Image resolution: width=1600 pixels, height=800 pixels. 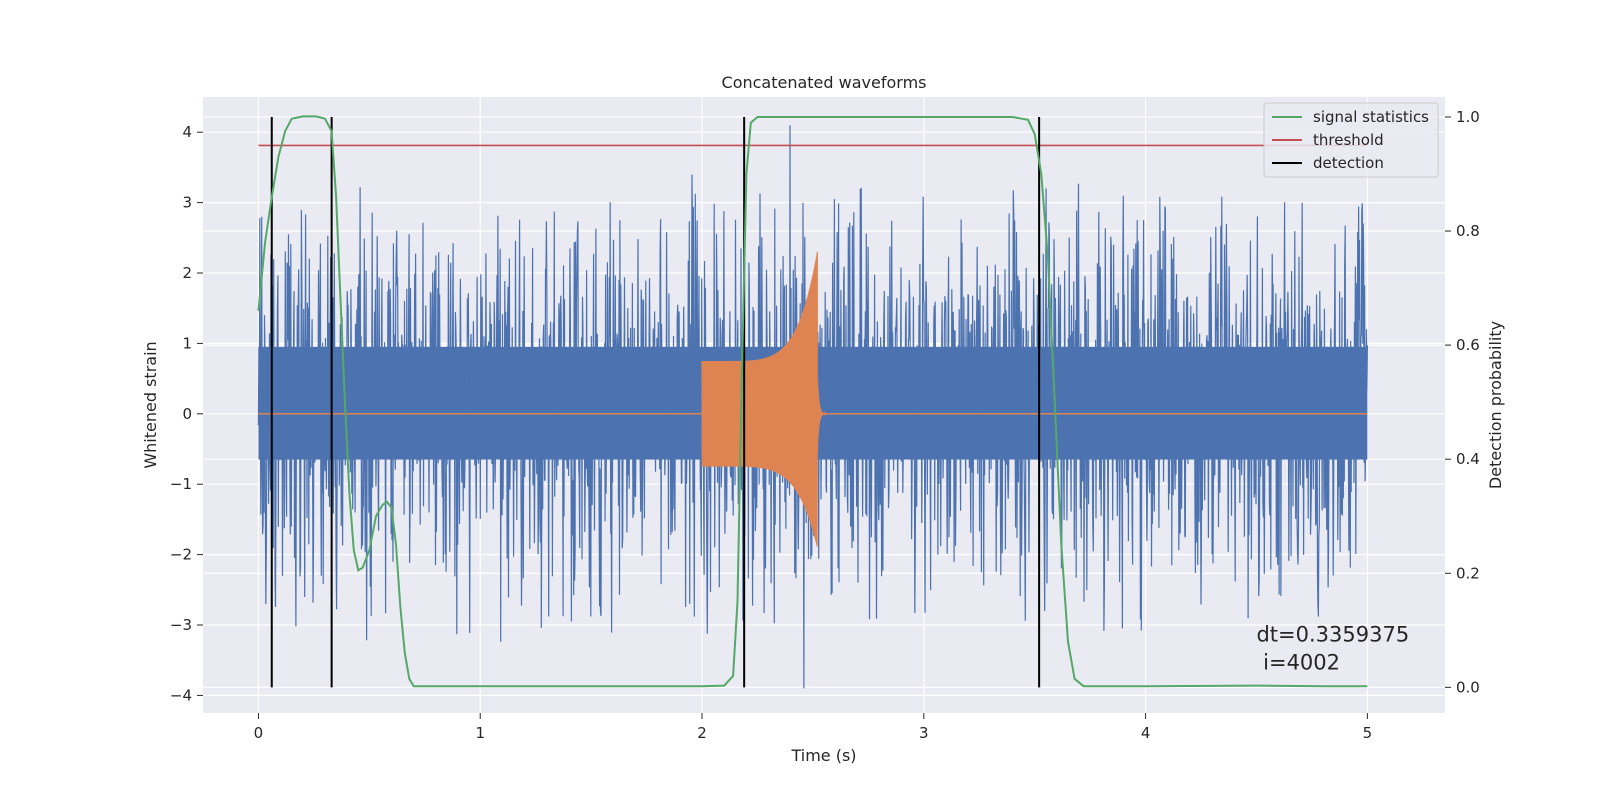 What do you see at coordinates (187, 132) in the screenshot?
I see `y-tick-label: 4` at bounding box center [187, 132].